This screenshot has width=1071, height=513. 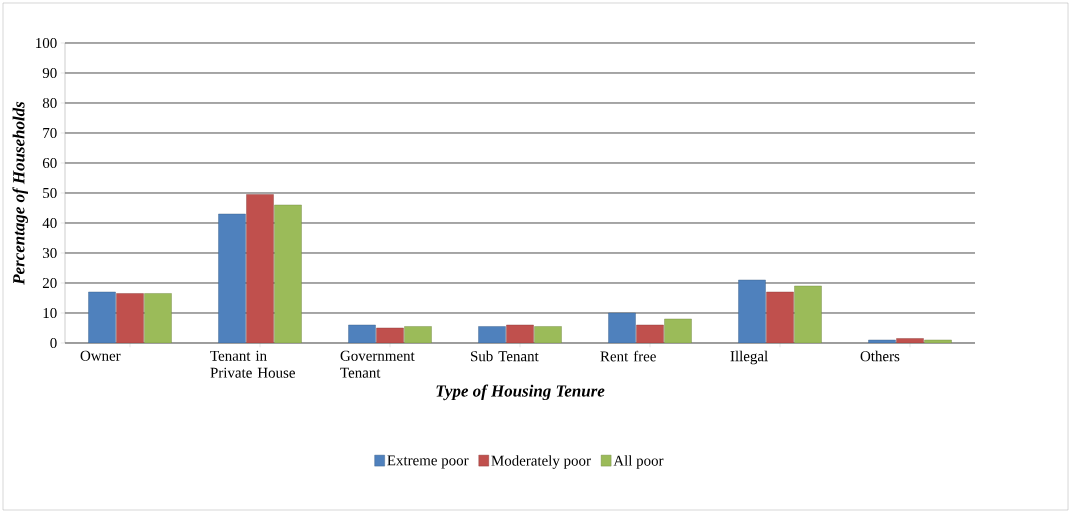 I want to click on y-tick-label: 0, so click(x=53, y=343).